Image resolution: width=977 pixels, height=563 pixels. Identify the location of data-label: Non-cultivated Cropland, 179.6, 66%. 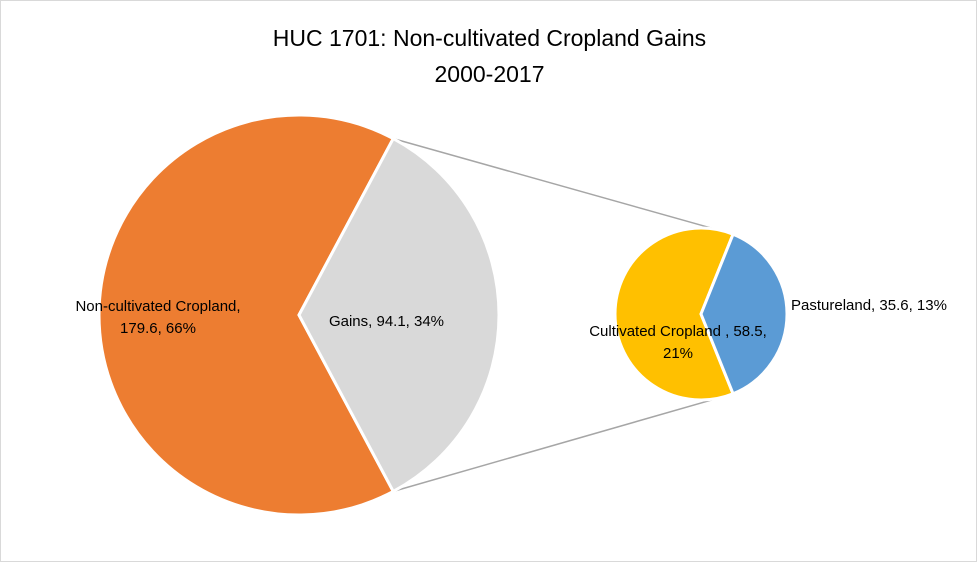
(158, 317).